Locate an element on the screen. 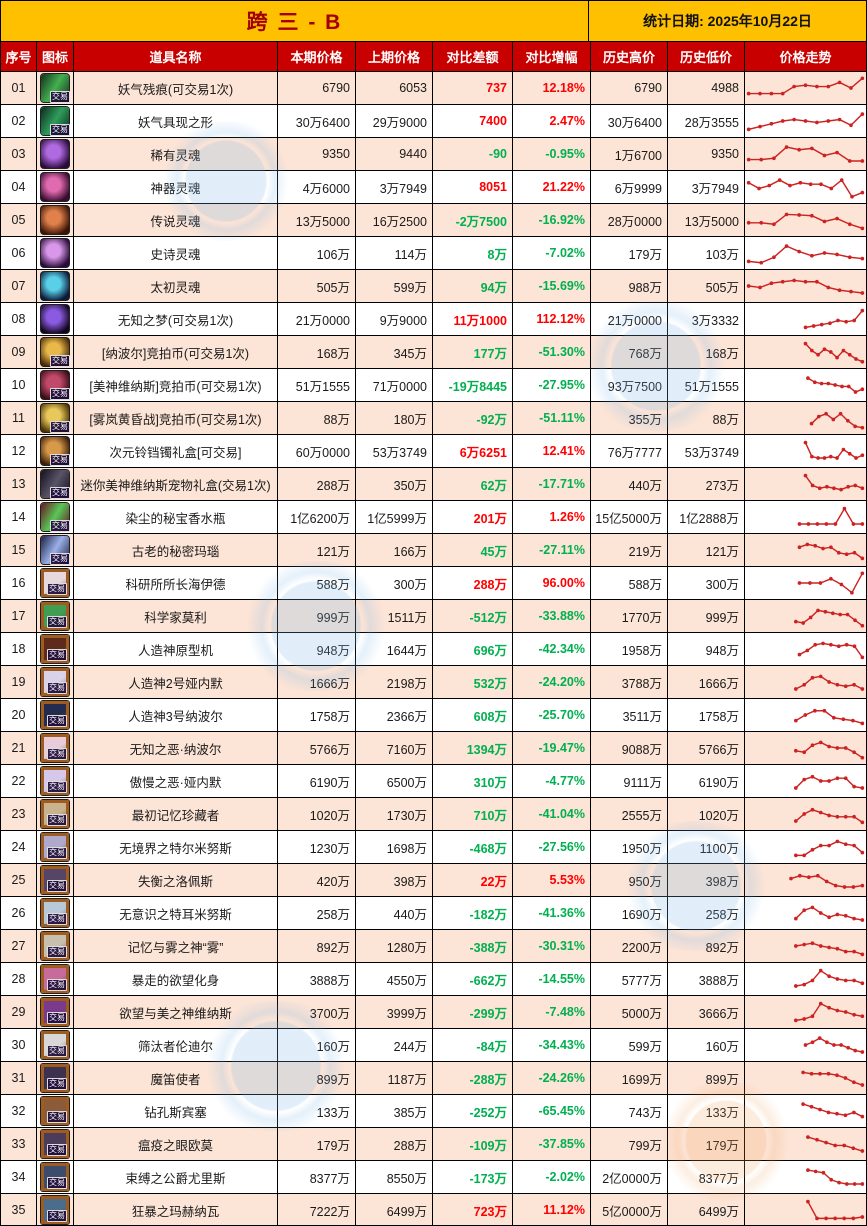 The width and height of the screenshot is (867, 1226). row-index: 20 is located at coordinates (19, 715).